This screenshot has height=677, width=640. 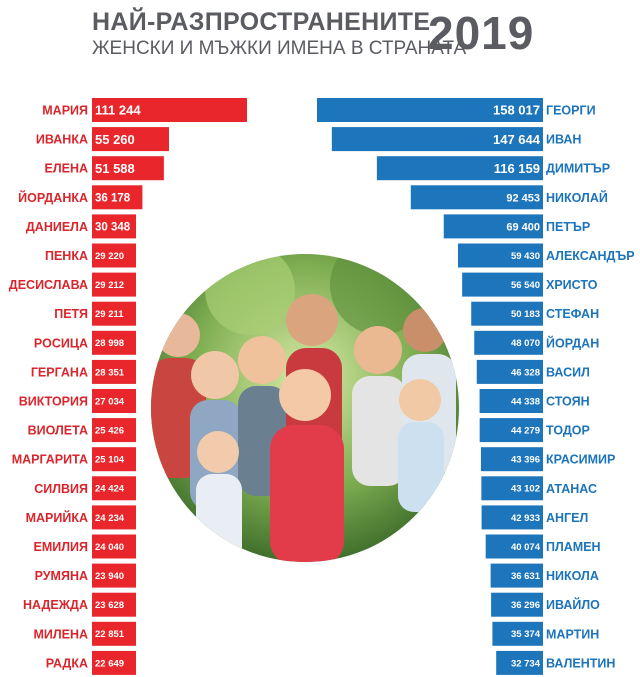 What do you see at coordinates (525, 372) in the screenshot?
I see `male-value-label: 46 328` at bounding box center [525, 372].